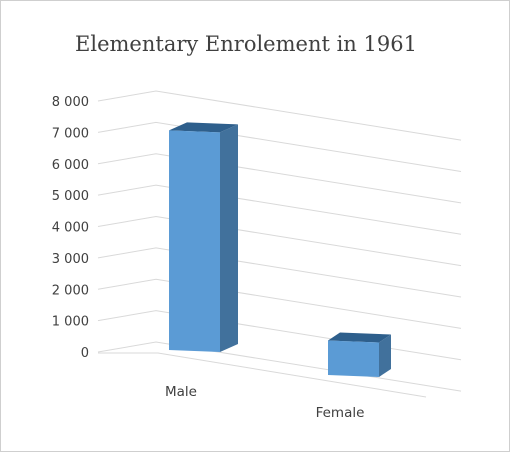 Image resolution: width=510 pixels, height=453 pixels. I want to click on y-tick-label: 4 000, so click(70, 228).